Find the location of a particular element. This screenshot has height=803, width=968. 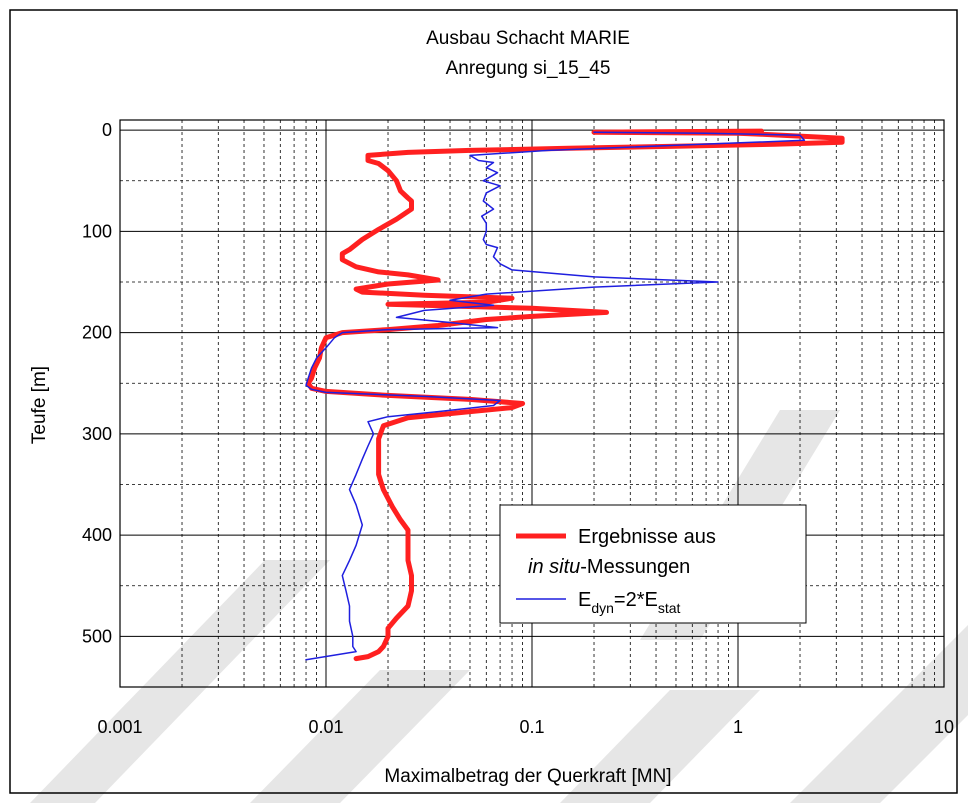

y-tick-label: 0 is located at coordinates (107, 130).